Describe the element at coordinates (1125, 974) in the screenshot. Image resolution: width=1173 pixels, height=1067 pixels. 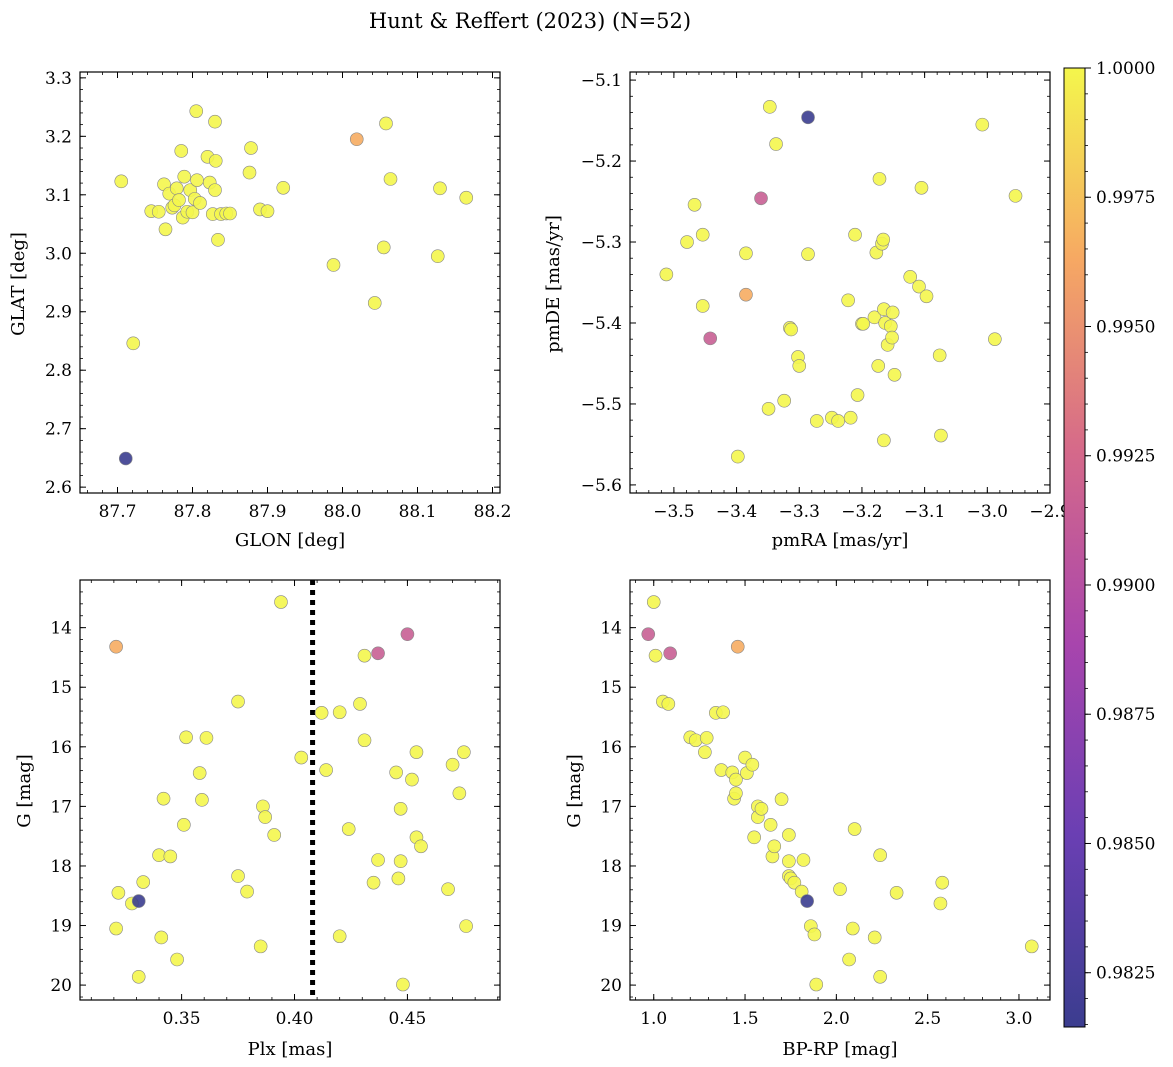
I see `colorbar-tick-label: 0.9825` at that location.